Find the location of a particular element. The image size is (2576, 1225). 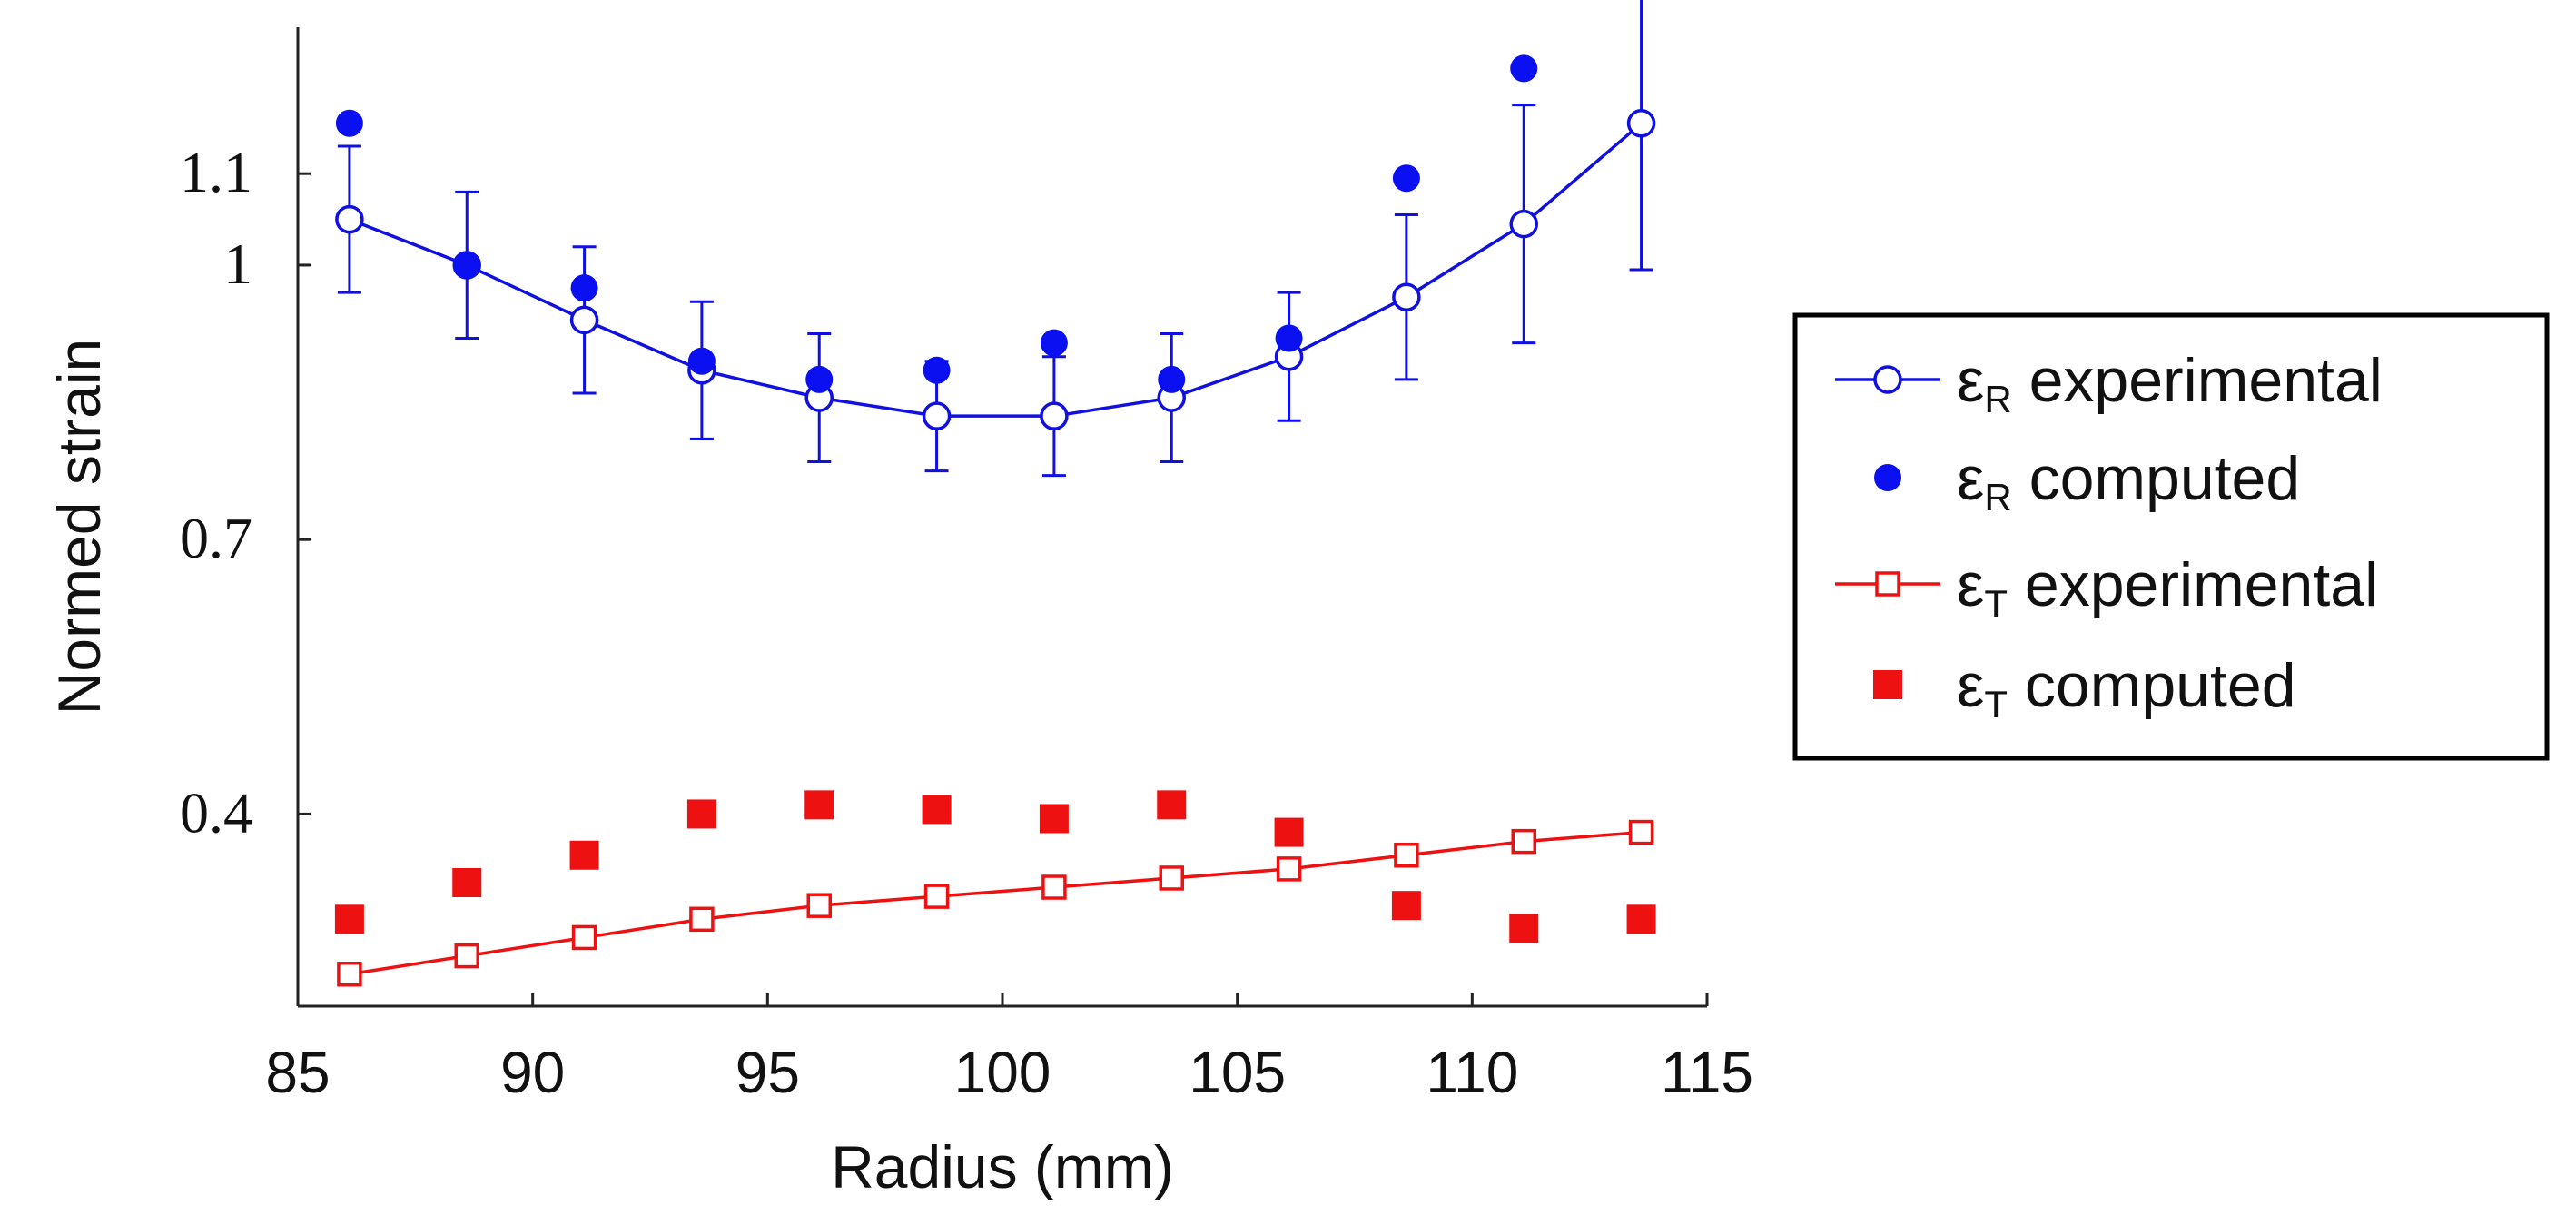

legend-item: εT computed is located at coordinates (2084, 689).